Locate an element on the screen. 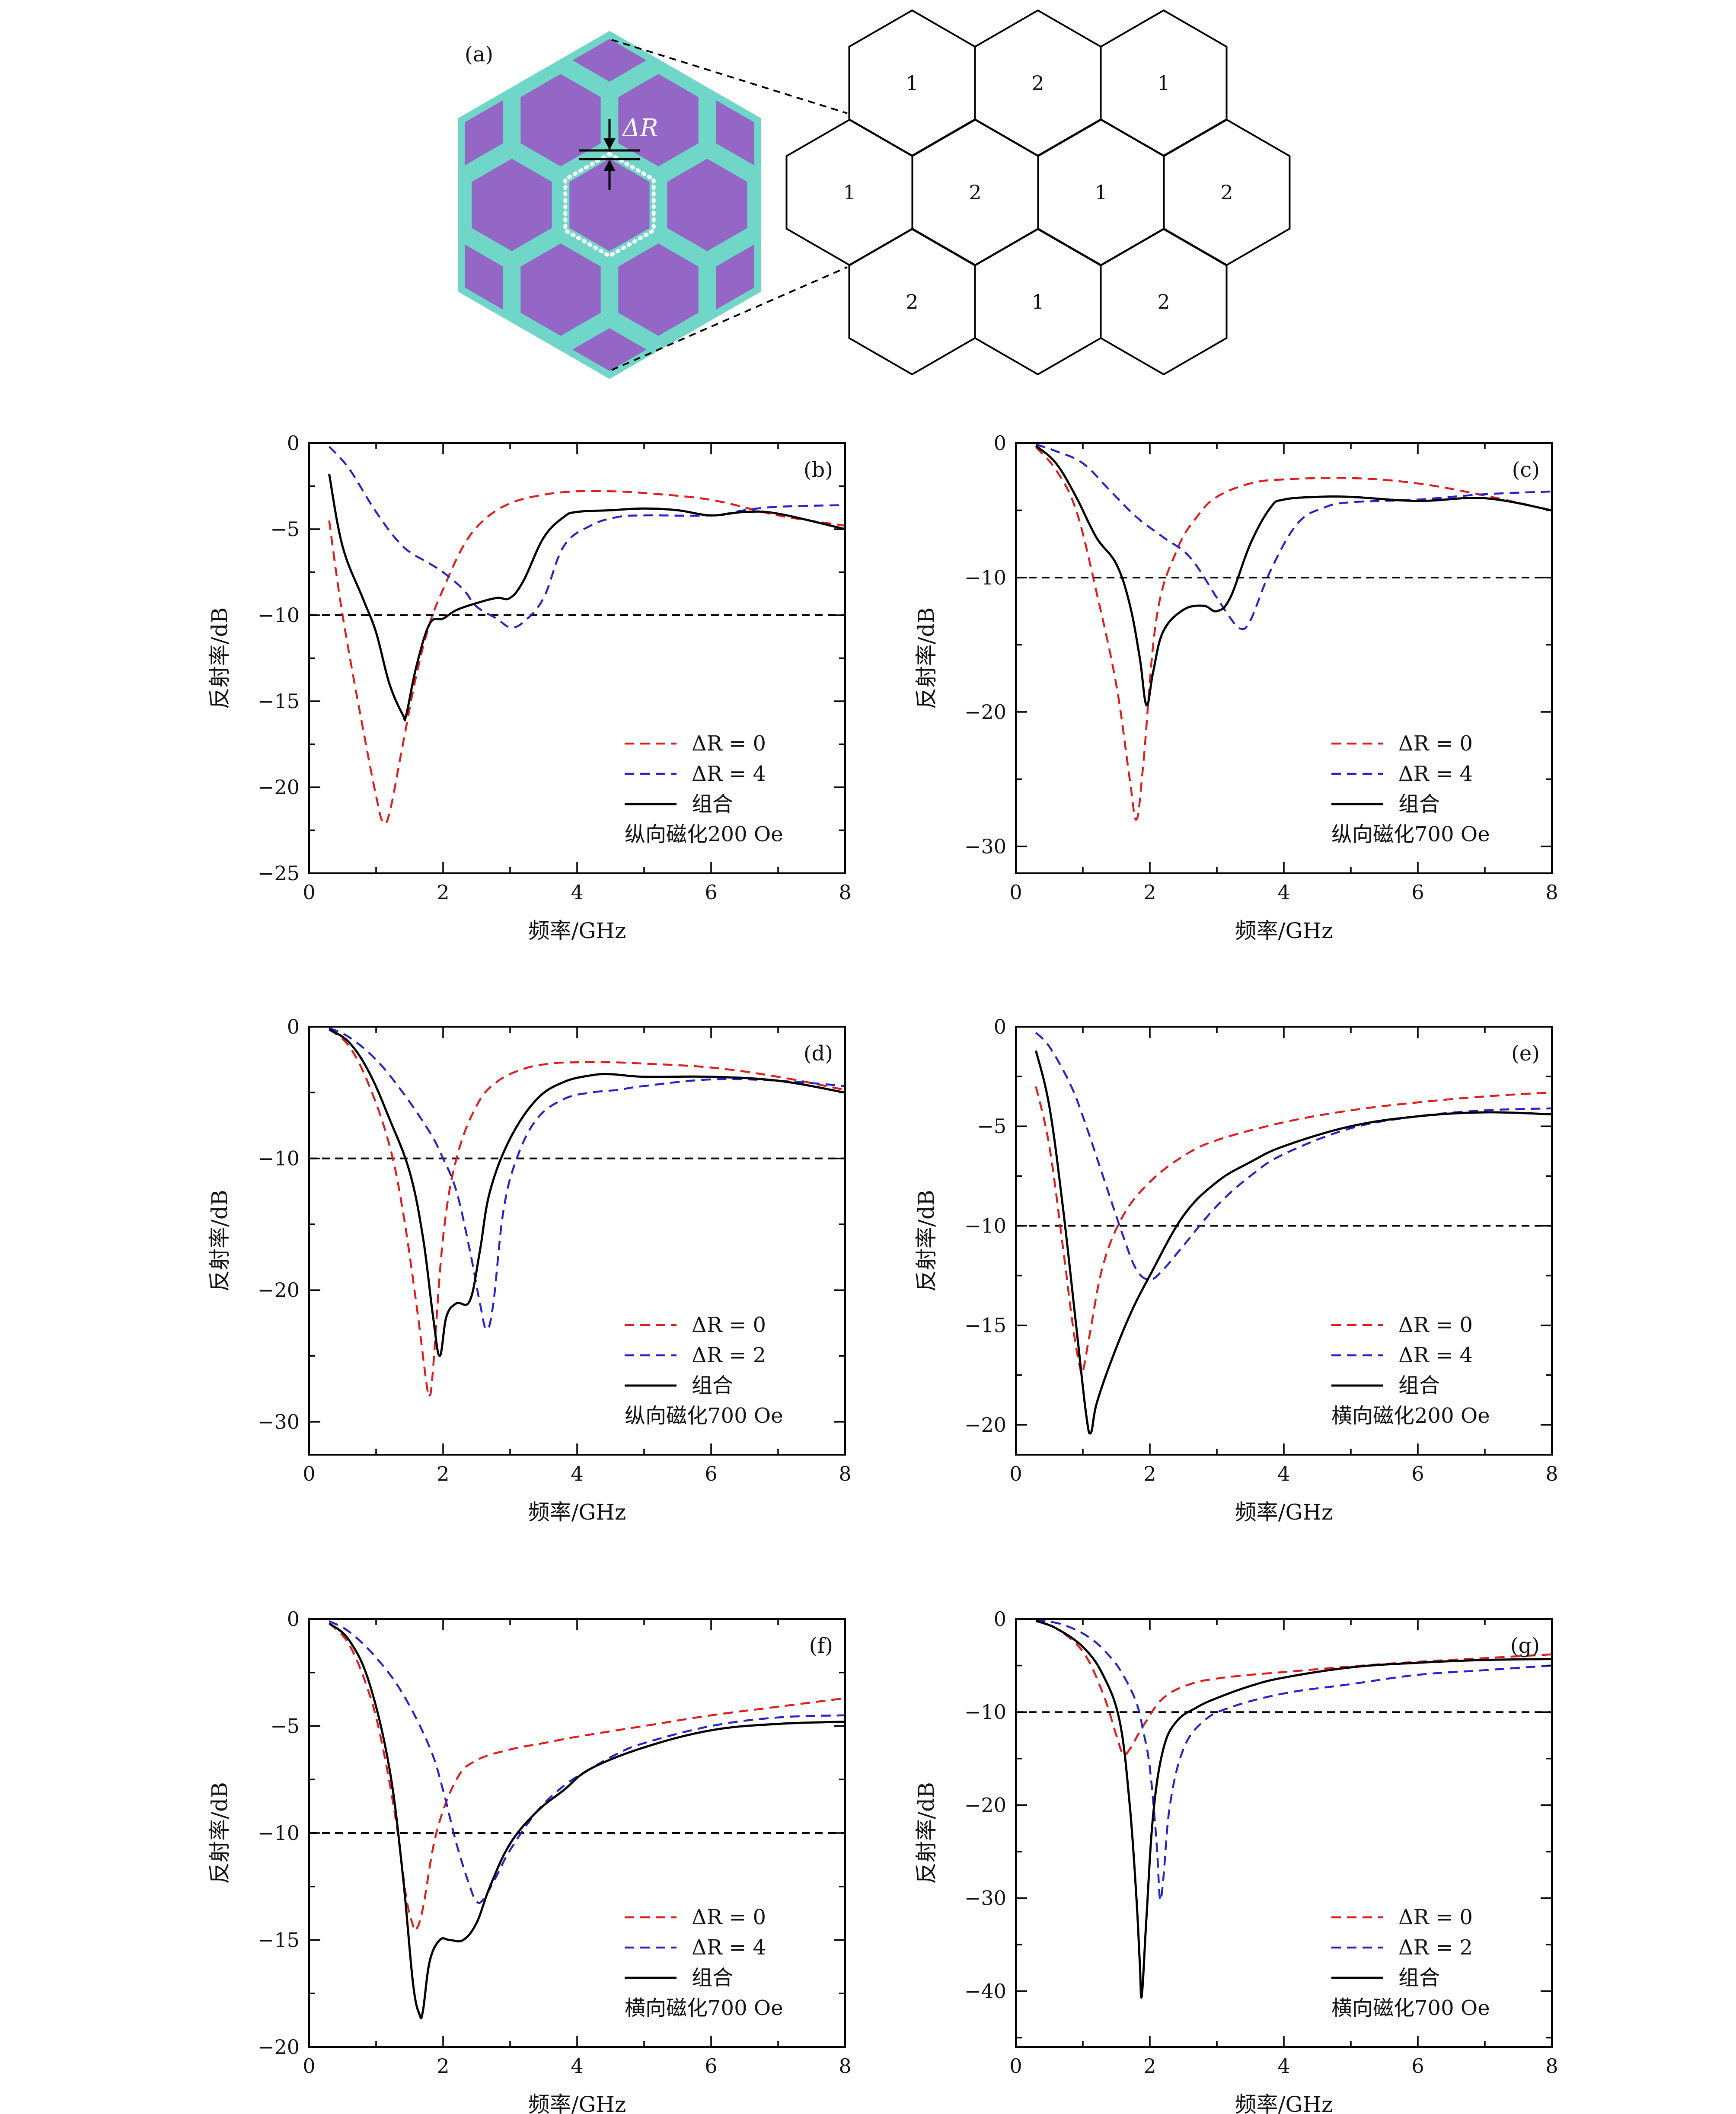  arrow-head-down-icon is located at coordinates (609, 144).